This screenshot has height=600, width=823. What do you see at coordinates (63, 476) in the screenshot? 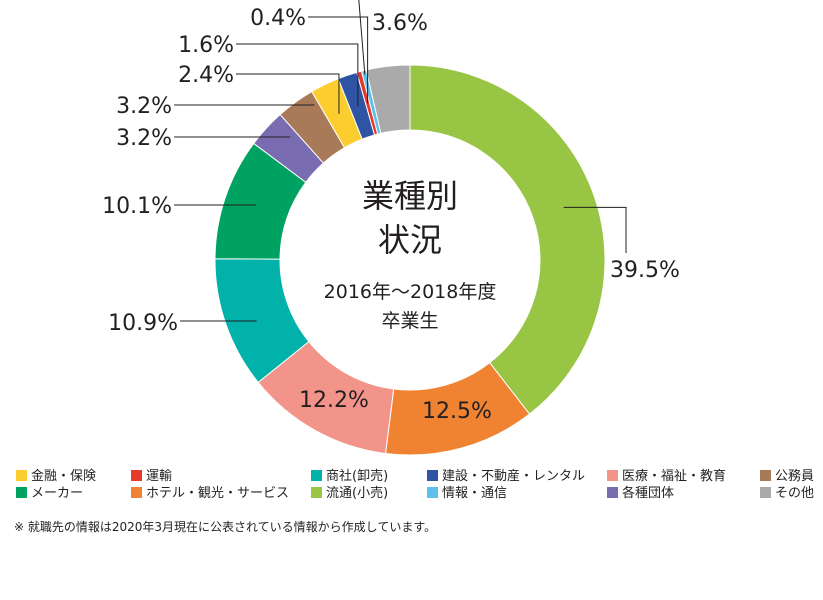
I see `legend-label-0-0: 金融・保険` at bounding box center [63, 476].